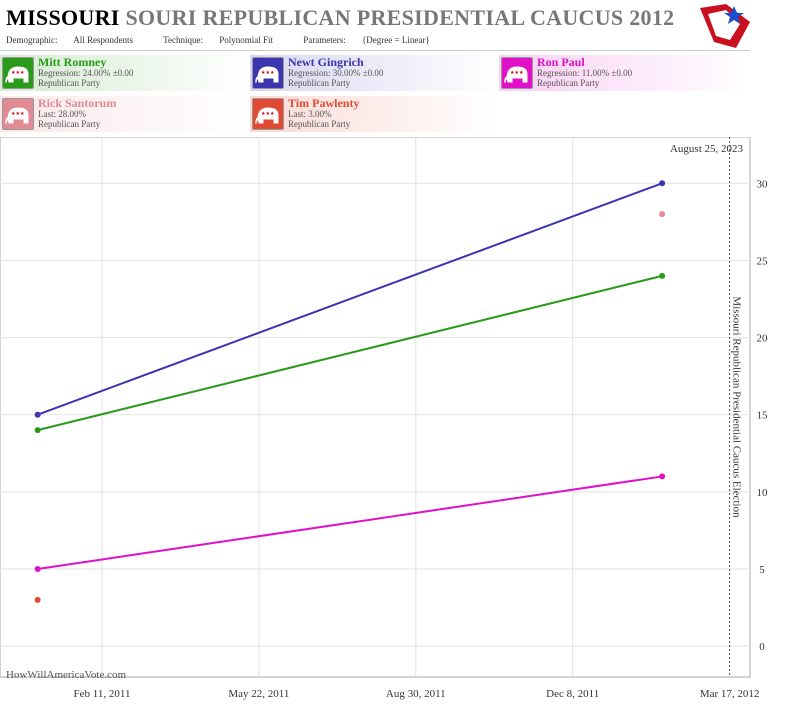 The image size is (789, 704). What do you see at coordinates (585, 73) in the screenshot?
I see `candidate-stat: Regression: 11.00% ±0.00` at bounding box center [585, 73].